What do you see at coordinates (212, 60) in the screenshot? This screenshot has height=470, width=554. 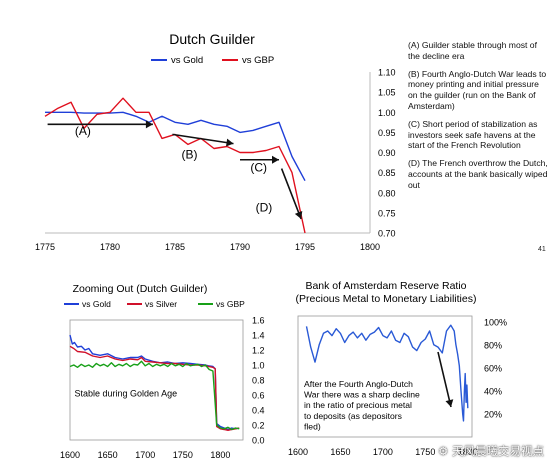 I see `chart1-legend: vs Gold vs GBP` at bounding box center [212, 60].